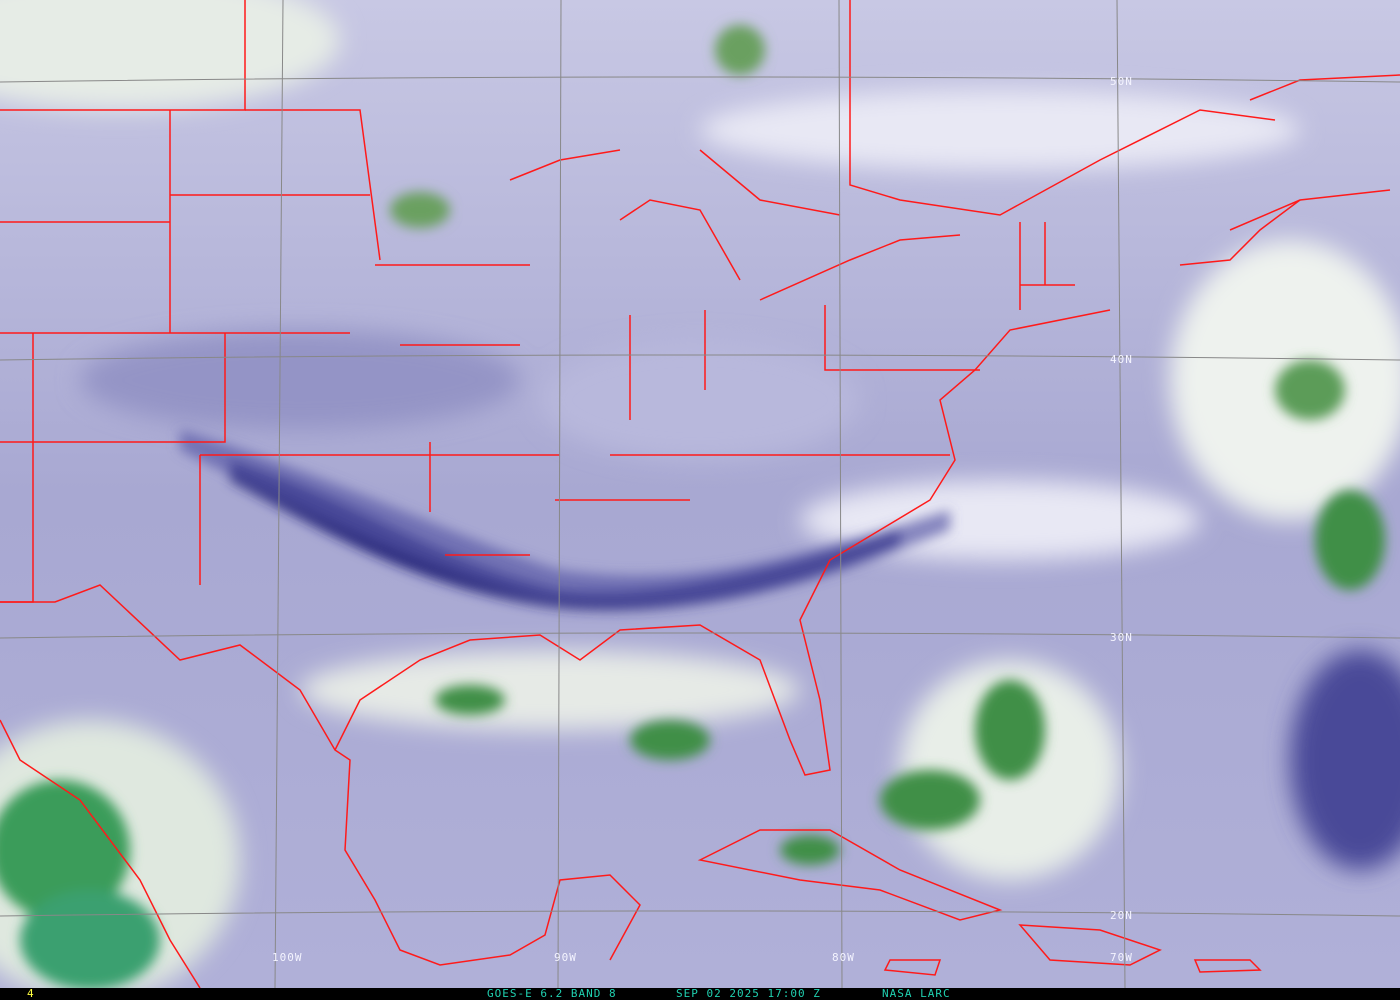 The width and height of the screenshot is (1400, 1000). What do you see at coordinates (843, 957) in the screenshot?
I see `lon-label-80w: 80W` at bounding box center [843, 957].